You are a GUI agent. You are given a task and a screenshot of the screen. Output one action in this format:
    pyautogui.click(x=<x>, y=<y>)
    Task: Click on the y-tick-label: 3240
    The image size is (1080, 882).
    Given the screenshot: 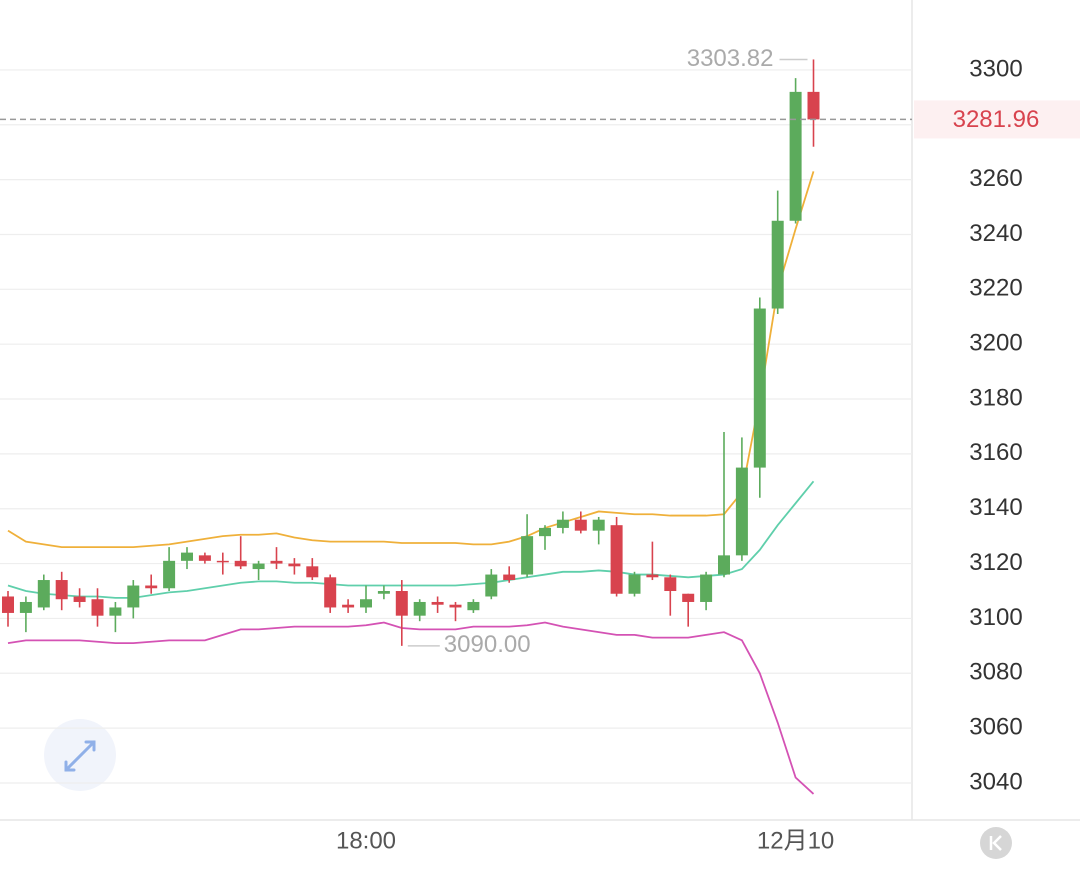 What is the action you would take?
    pyautogui.click(x=995, y=233)
    